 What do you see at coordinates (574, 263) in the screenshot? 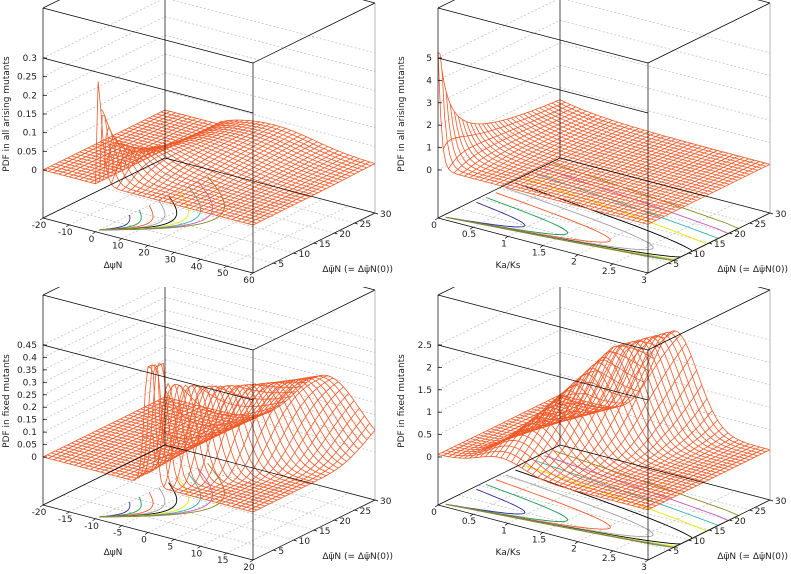
I see `x-tick-label: 2` at bounding box center [574, 263].